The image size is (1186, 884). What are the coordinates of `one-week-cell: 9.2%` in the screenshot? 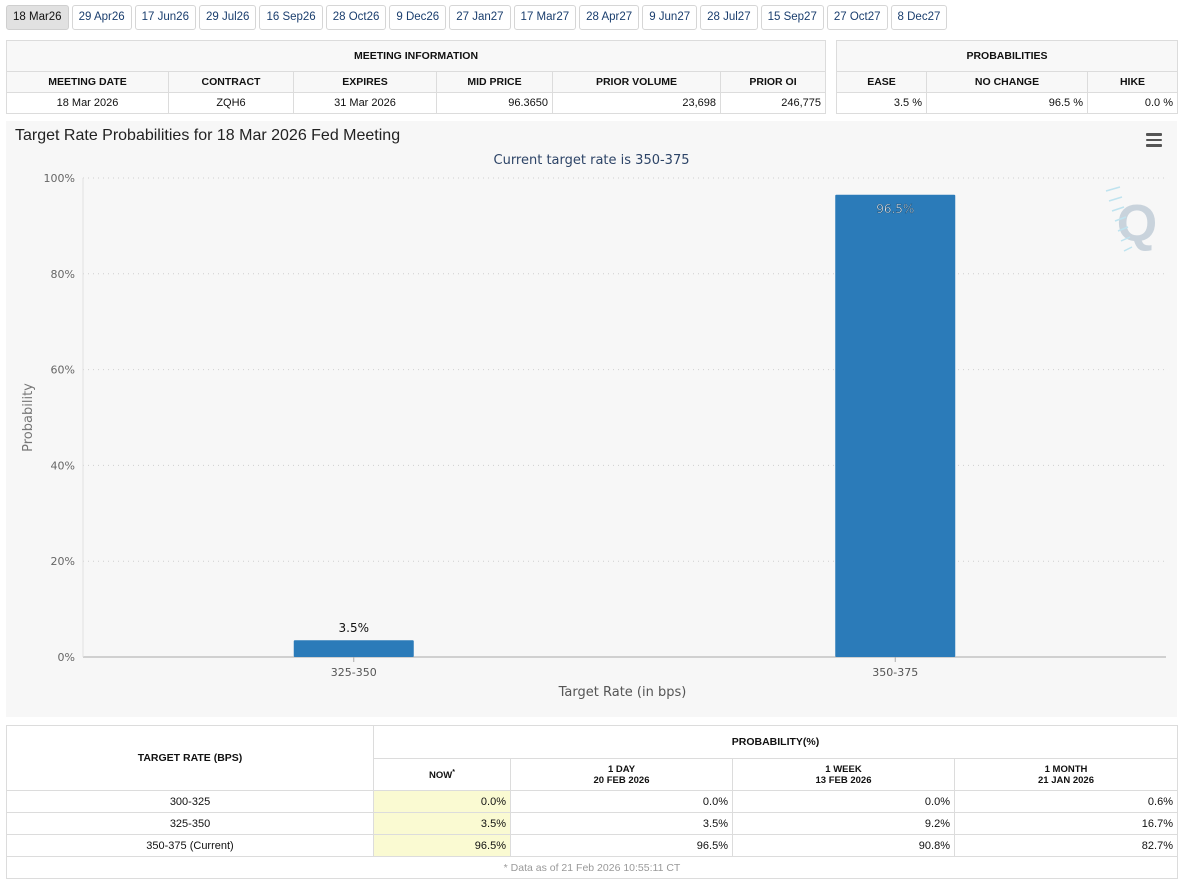 It's located at (843, 823).